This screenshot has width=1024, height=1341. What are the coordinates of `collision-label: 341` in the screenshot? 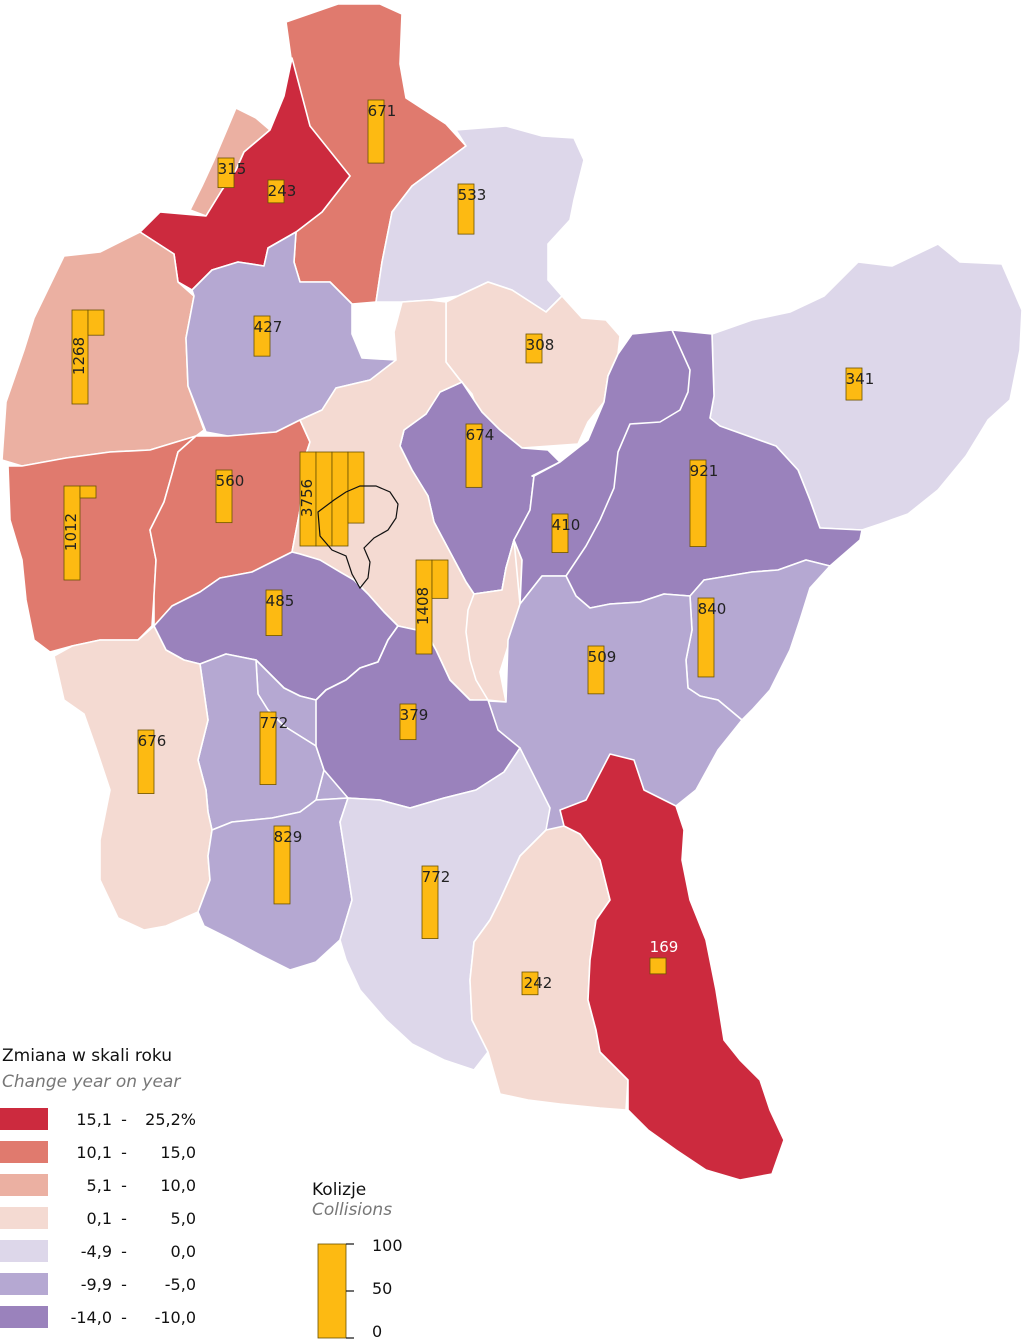 It's located at (860, 379).